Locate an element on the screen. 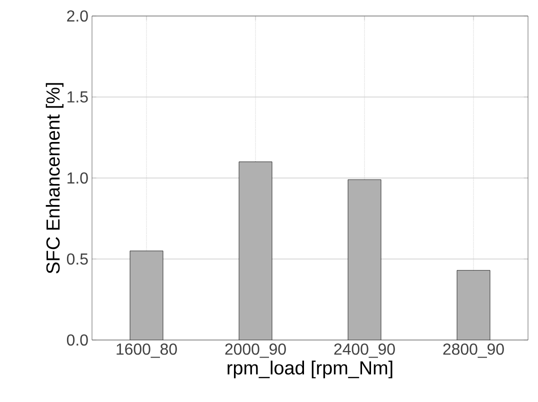 This screenshot has height=402, width=538. x-tick-label: 2400_90 is located at coordinates (364, 351).